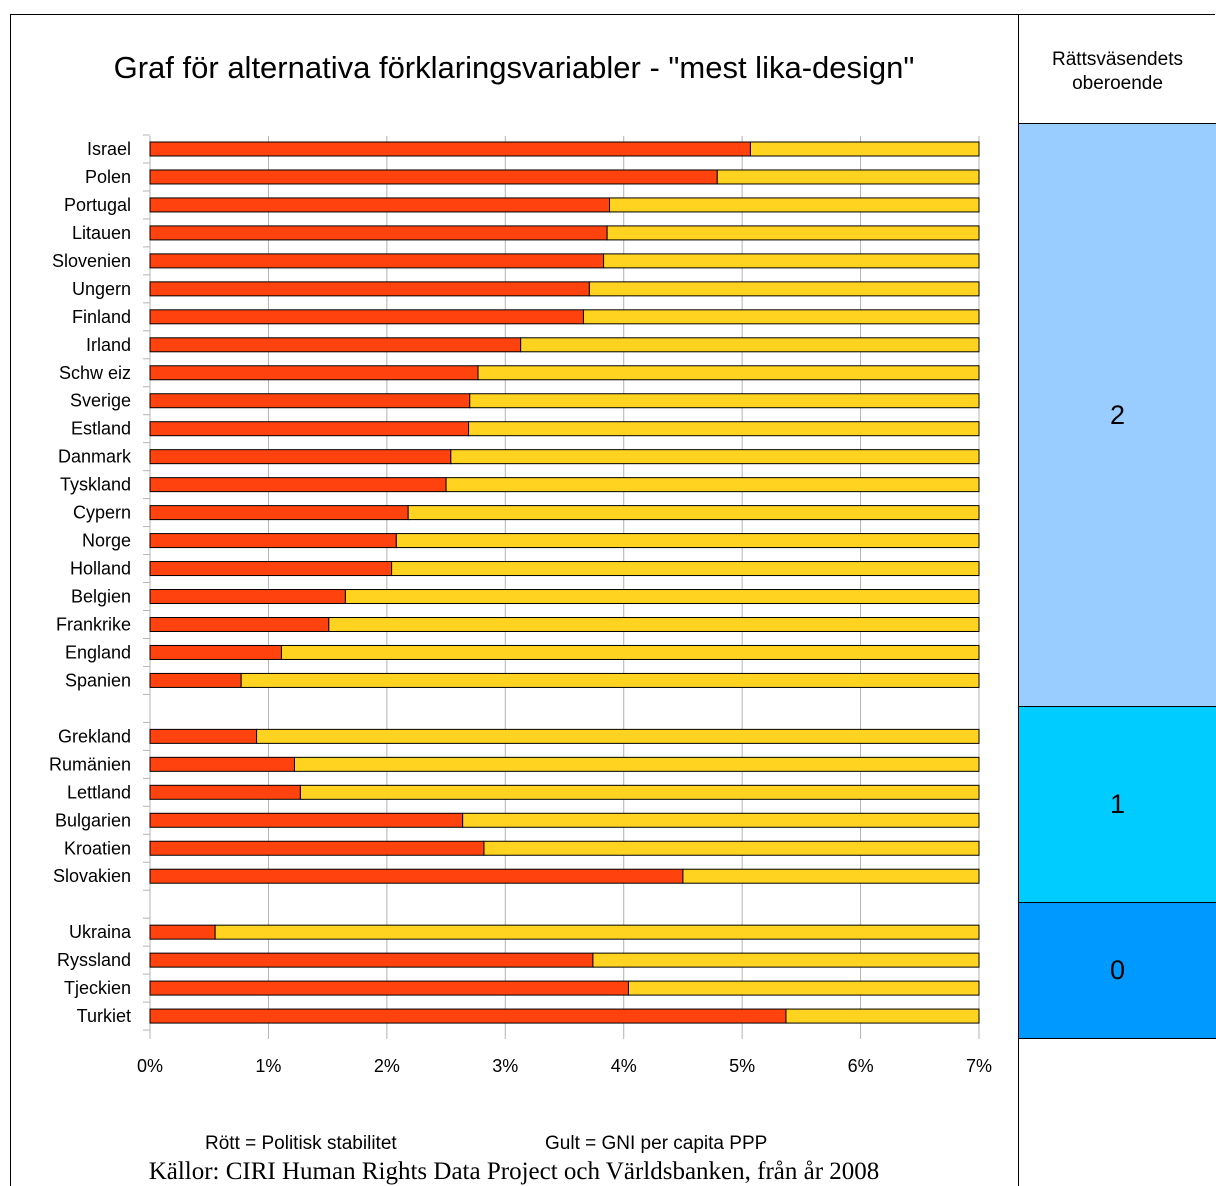 The image size is (1216, 1186). What do you see at coordinates (98, 680) in the screenshot?
I see `y-category-label: Spanien` at bounding box center [98, 680].